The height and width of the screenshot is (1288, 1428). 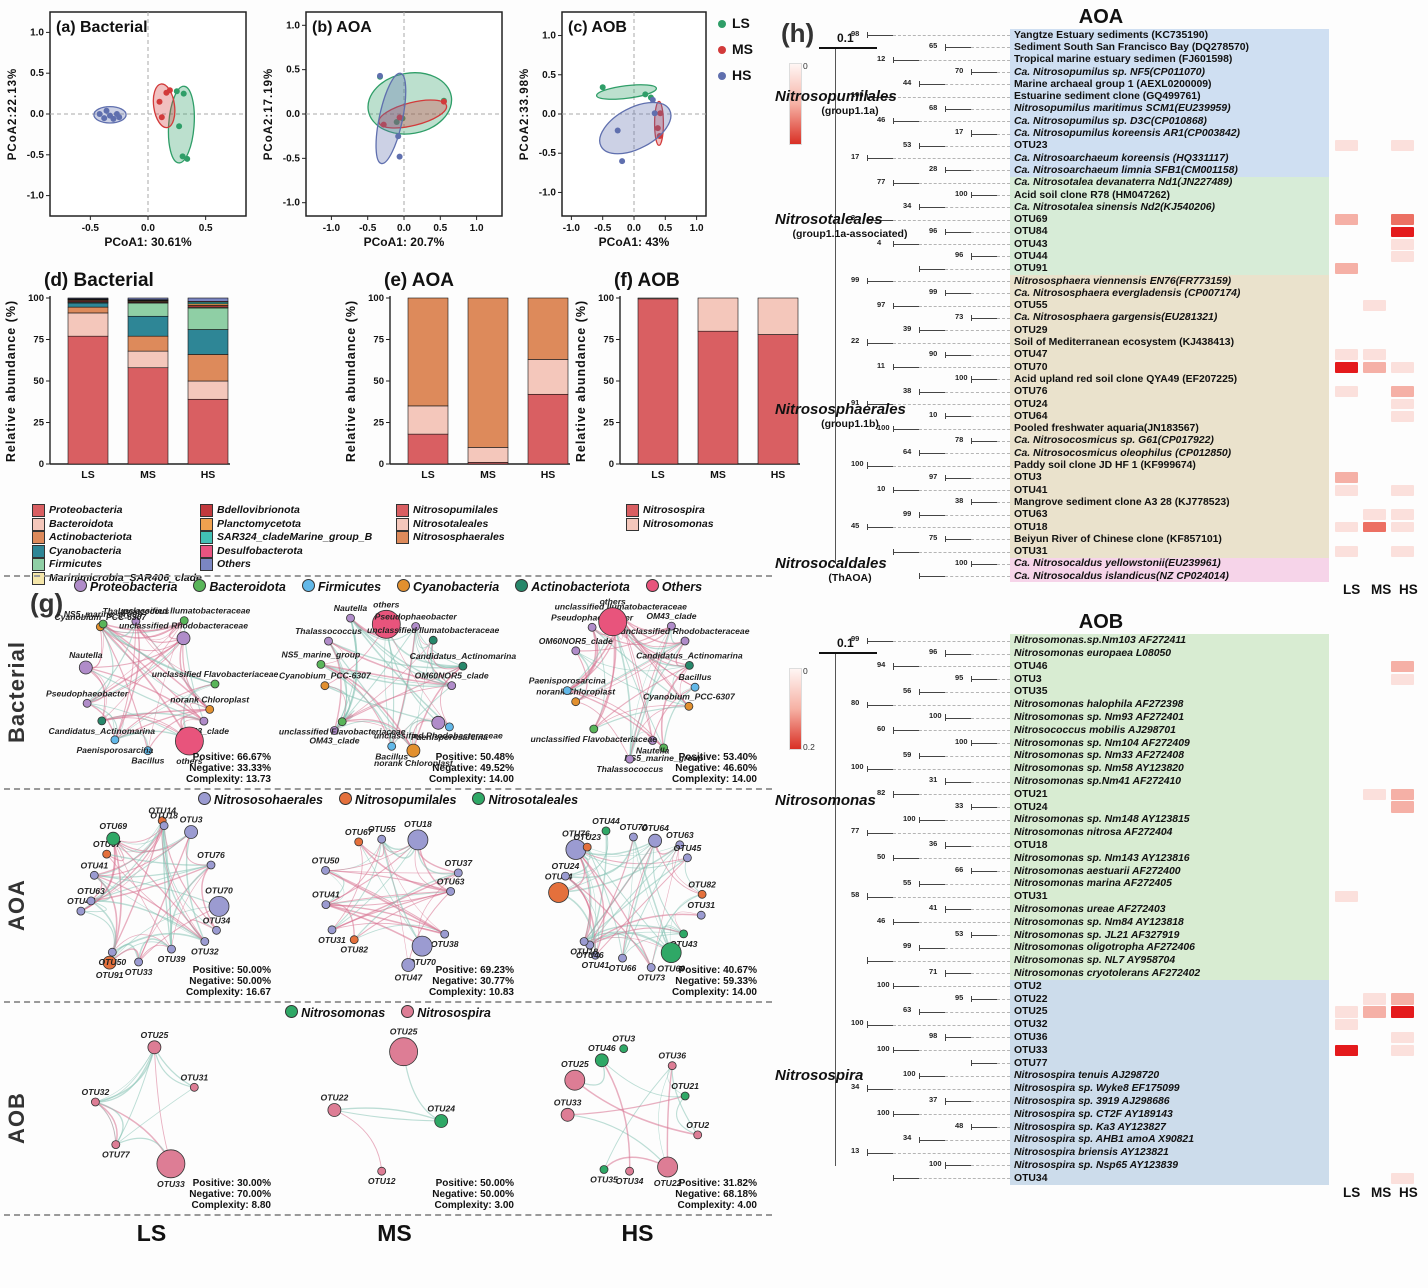 I want to click on svg-text: PCoA1: 43%, so click(x=634, y=242).